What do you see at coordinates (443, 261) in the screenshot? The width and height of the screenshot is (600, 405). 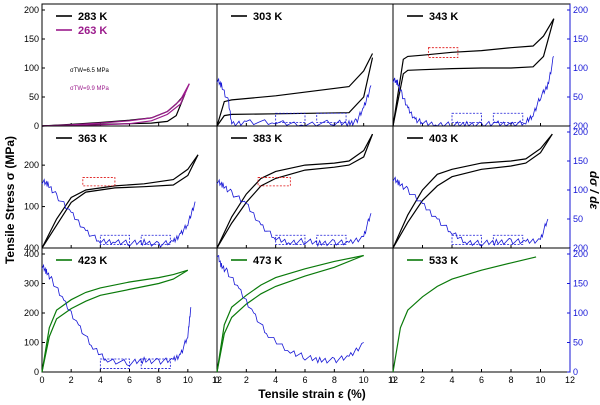 I see `panel-title: 533 K` at bounding box center [443, 261].